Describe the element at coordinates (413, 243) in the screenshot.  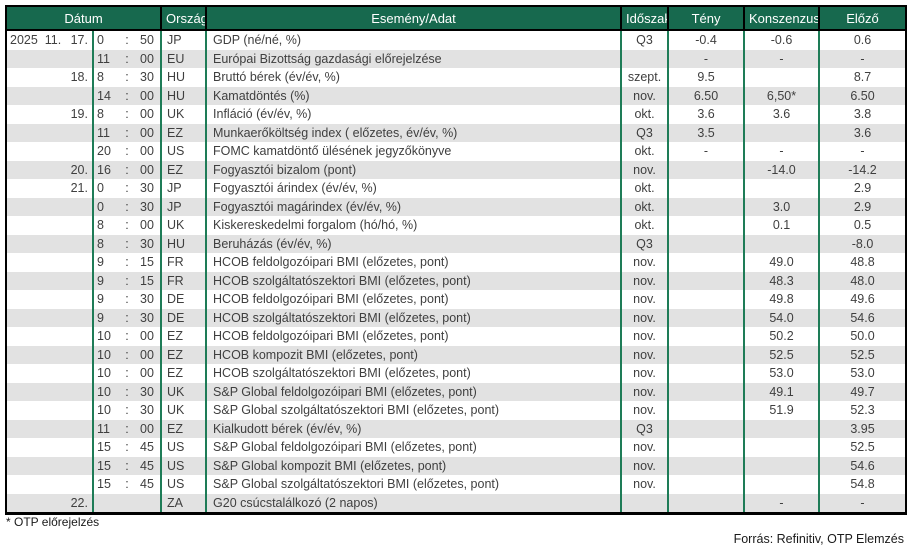
I see `cell-event: Beruházás (év/év, %)` at that location.